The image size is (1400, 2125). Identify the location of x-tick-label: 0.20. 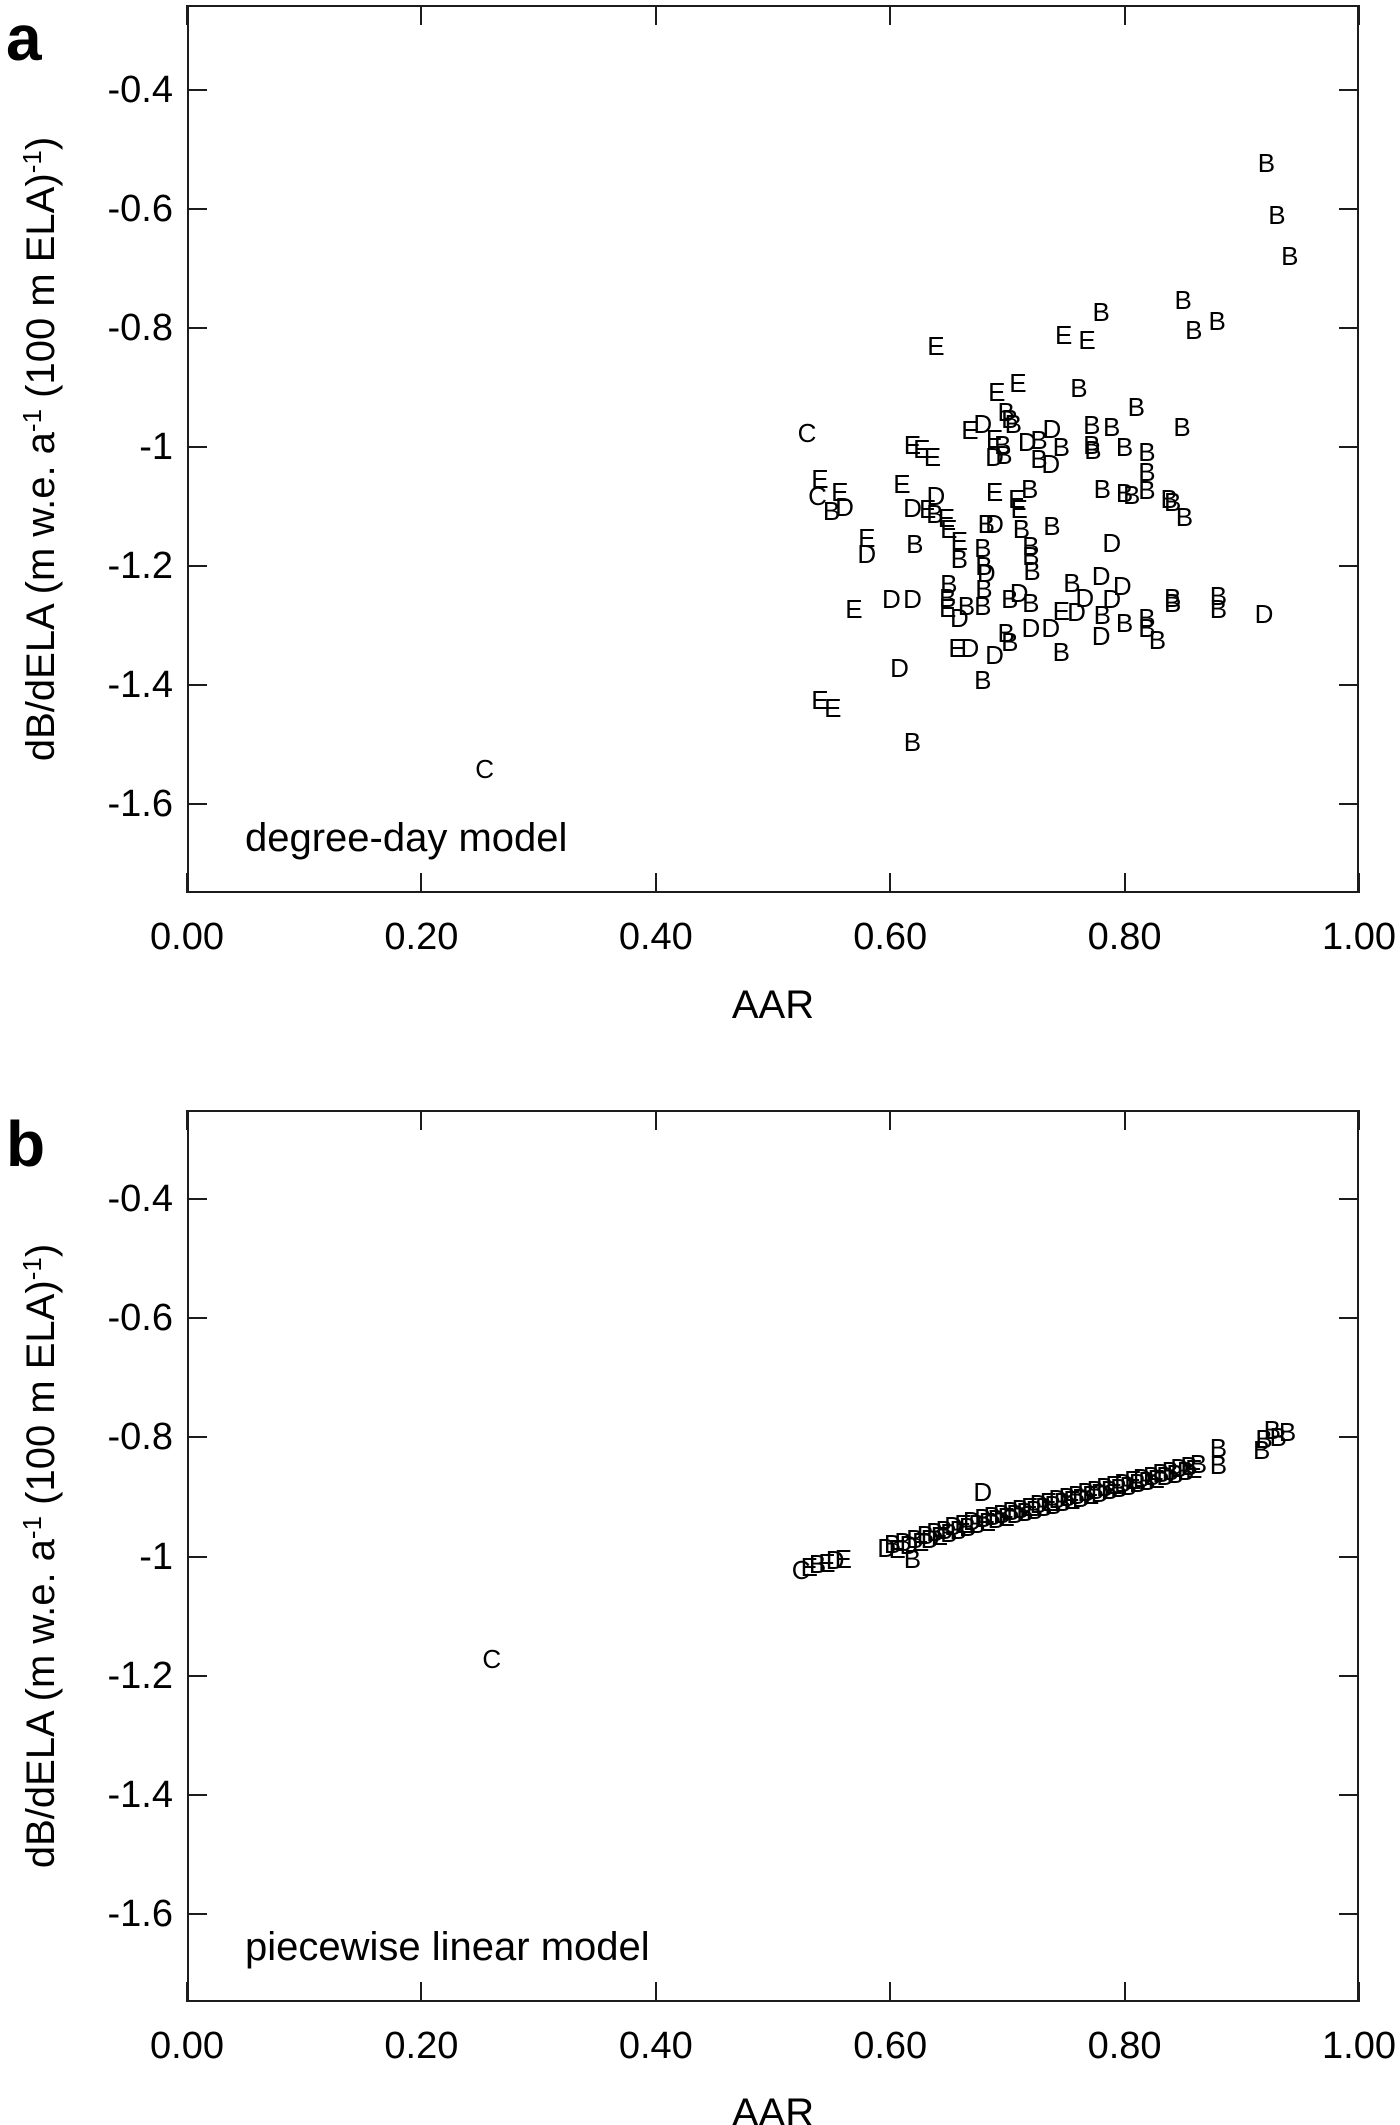
(421, 937).